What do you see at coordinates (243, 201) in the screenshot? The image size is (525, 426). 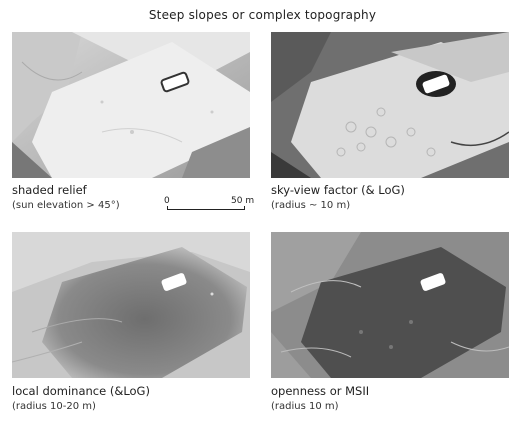 I see `scale-bar-end: 50 m` at bounding box center [243, 201].